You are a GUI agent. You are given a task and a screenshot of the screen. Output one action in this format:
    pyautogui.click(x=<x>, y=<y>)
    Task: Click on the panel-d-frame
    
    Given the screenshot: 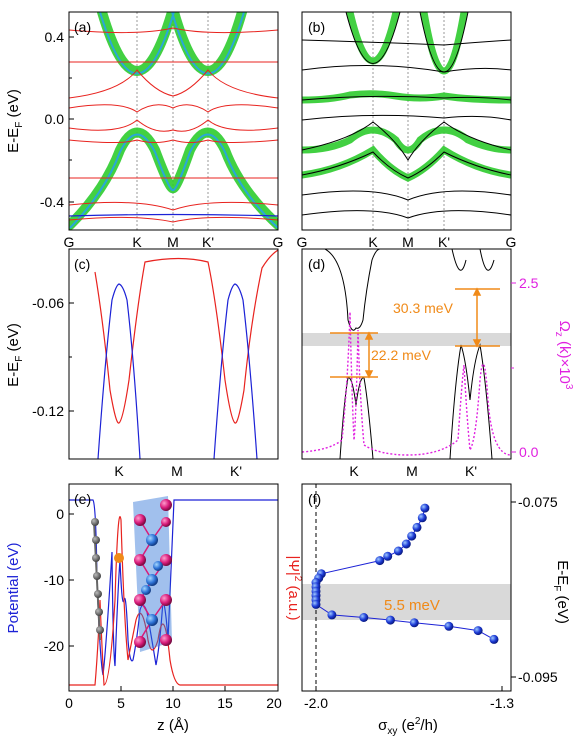 What is the action you would take?
    pyautogui.click(x=406, y=354)
    